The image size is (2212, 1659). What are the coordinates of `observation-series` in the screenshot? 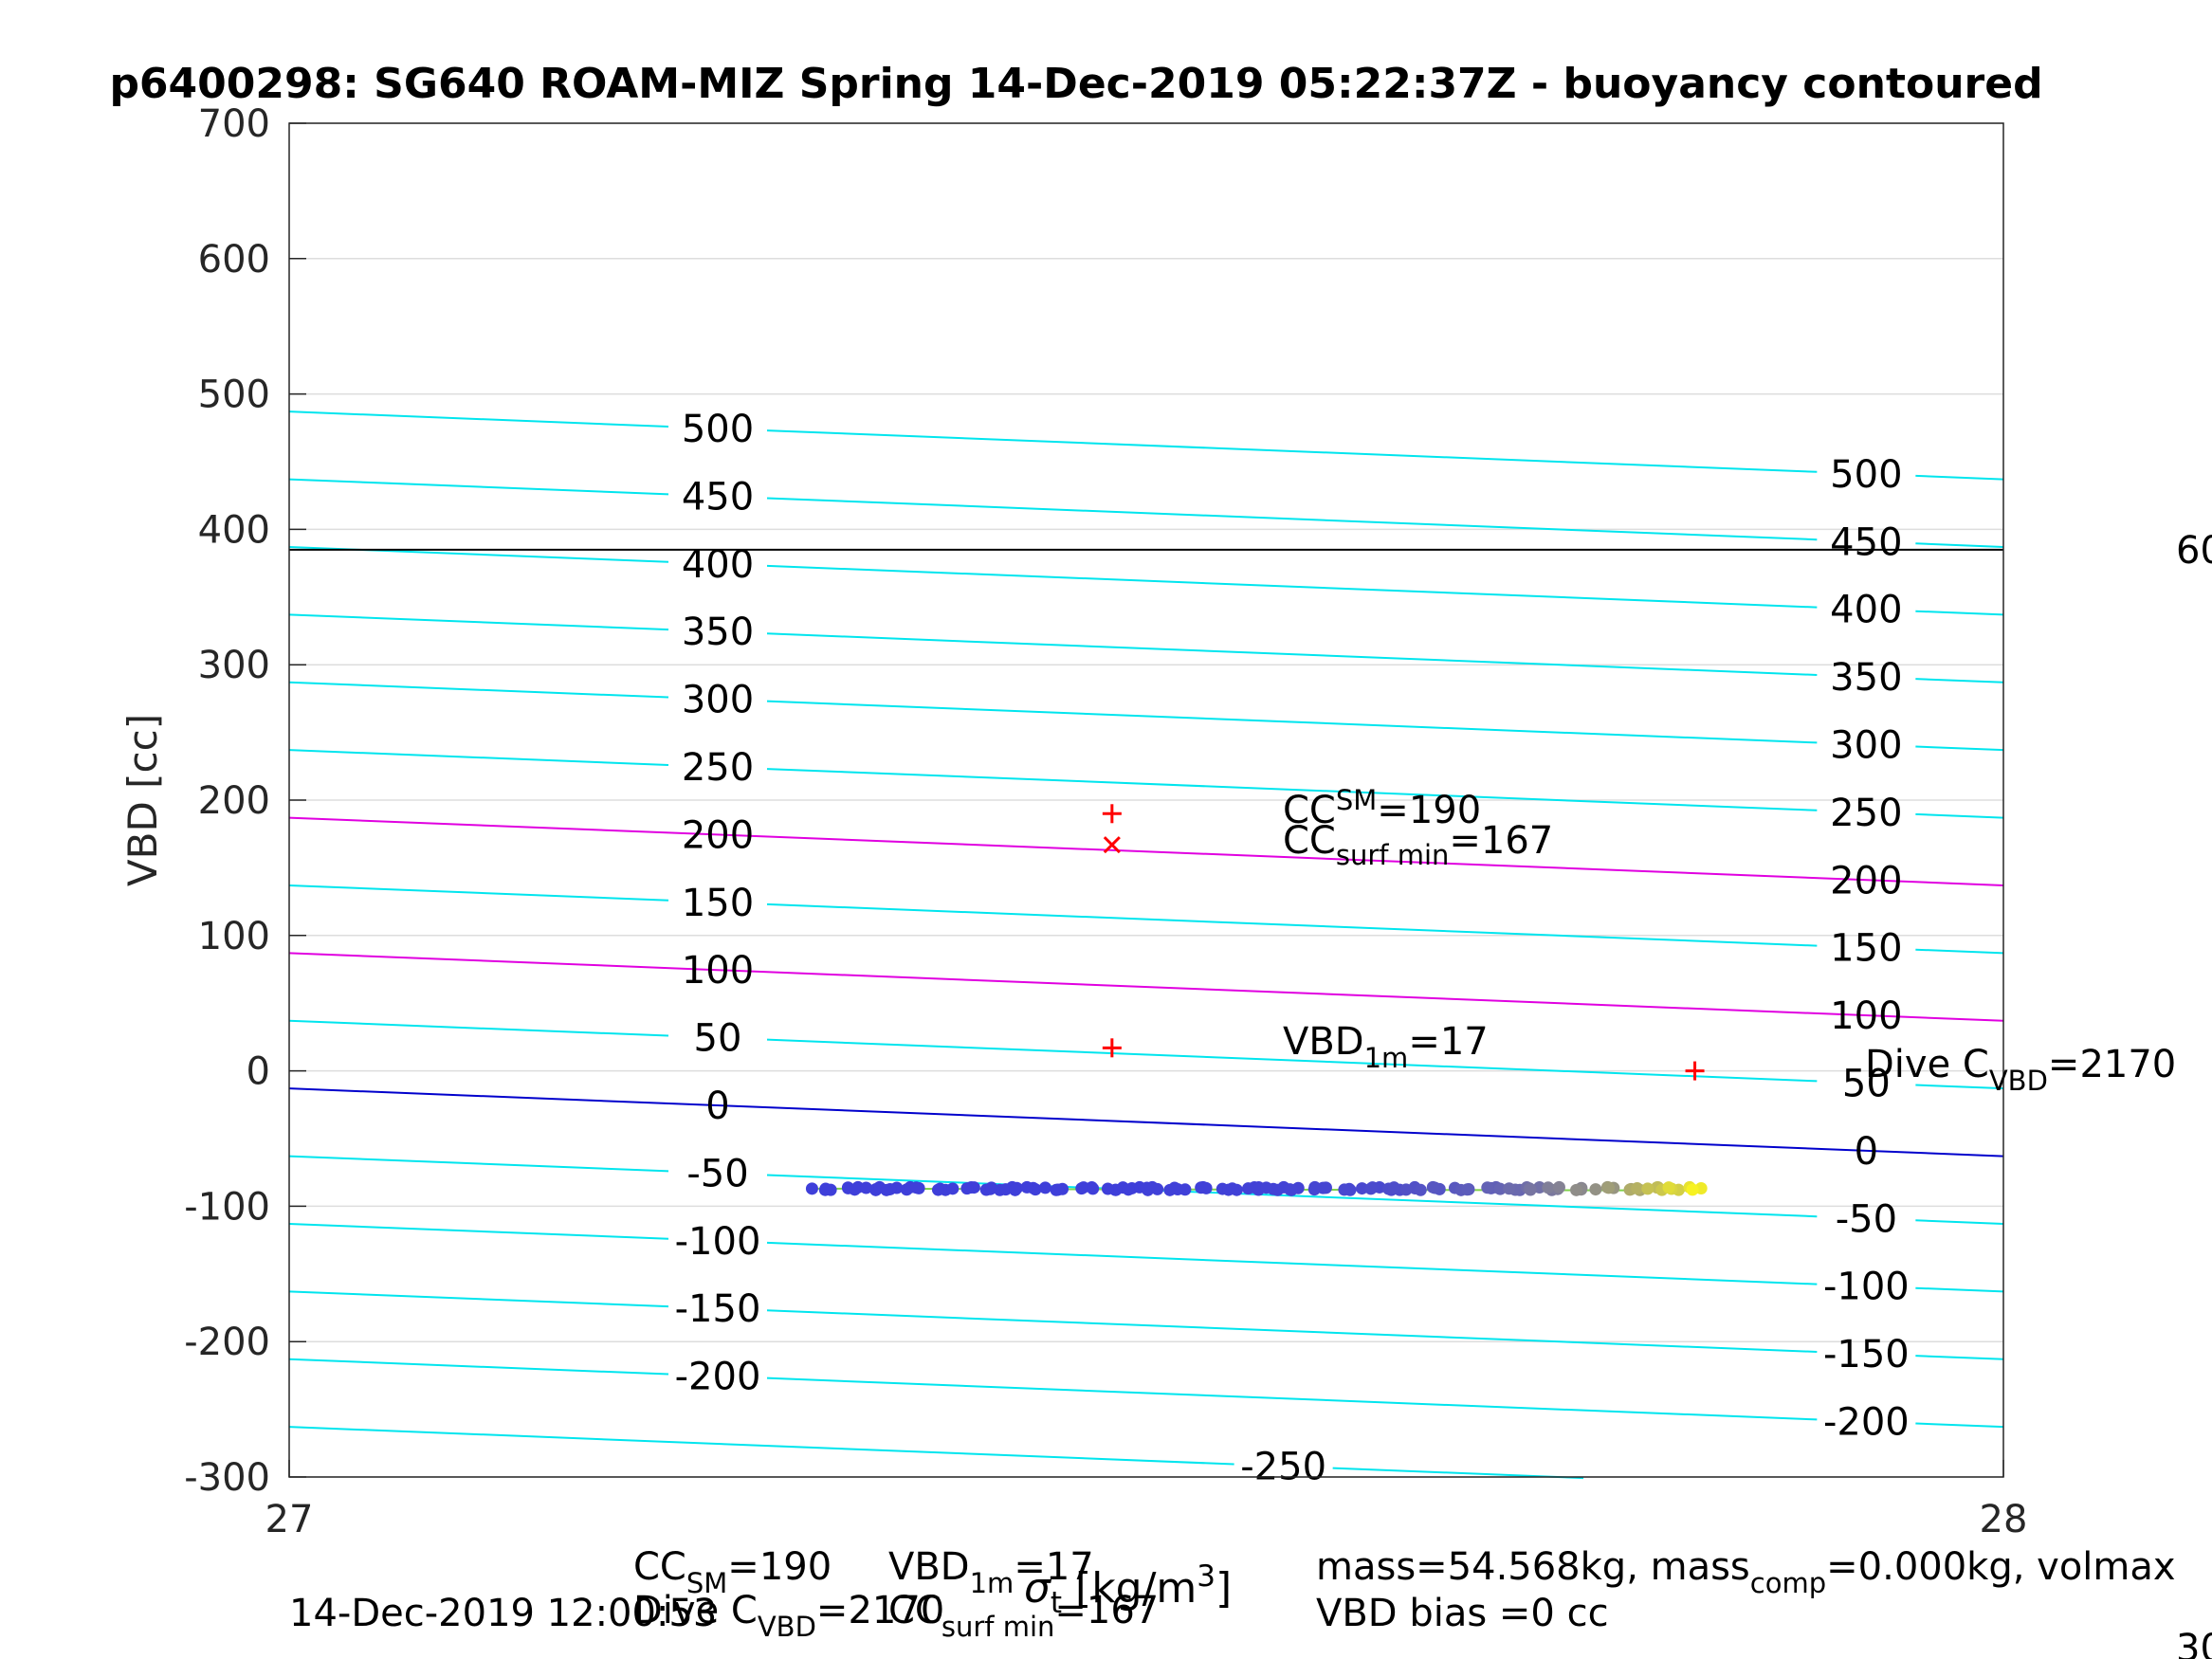 It's located at (1256, 1188).